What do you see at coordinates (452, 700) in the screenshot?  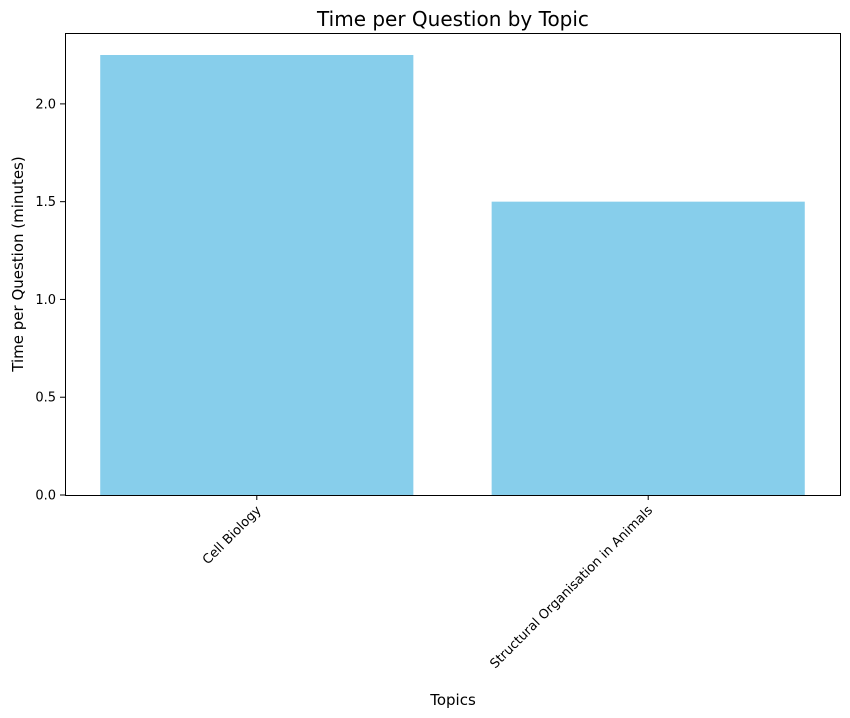 I see `x-axis-label: Topics` at bounding box center [452, 700].